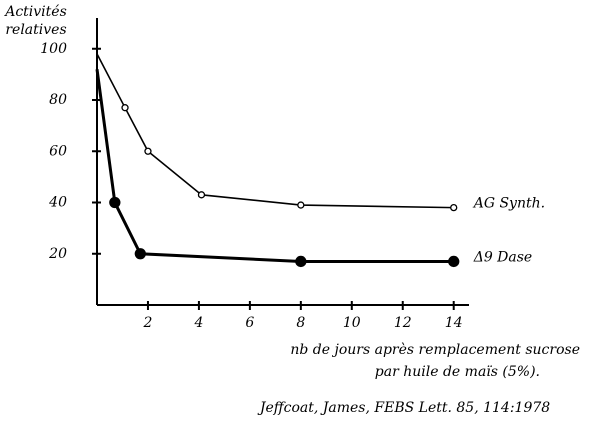  I want to click on y-tick-label: 80, so click(58, 100).